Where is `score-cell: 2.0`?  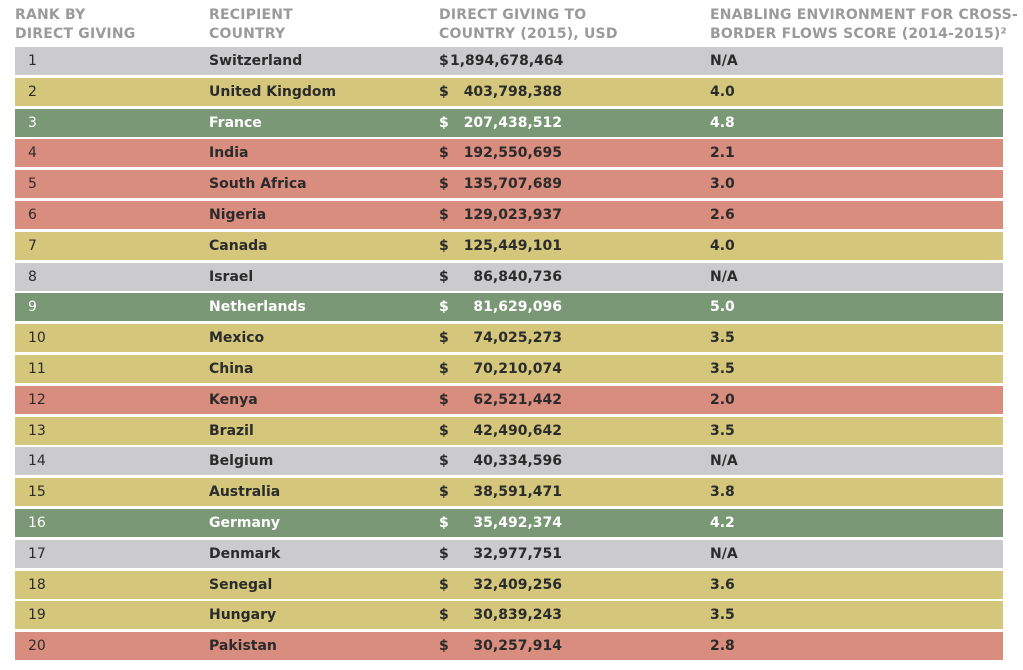
score-cell: 2.0 is located at coordinates (722, 399).